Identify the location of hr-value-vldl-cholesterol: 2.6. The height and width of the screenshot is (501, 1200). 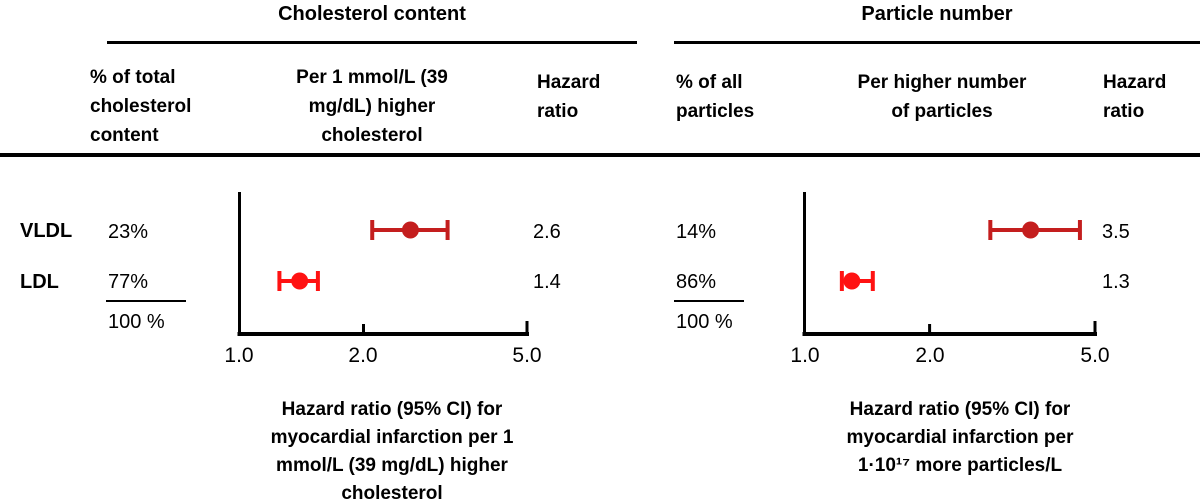
(547, 232).